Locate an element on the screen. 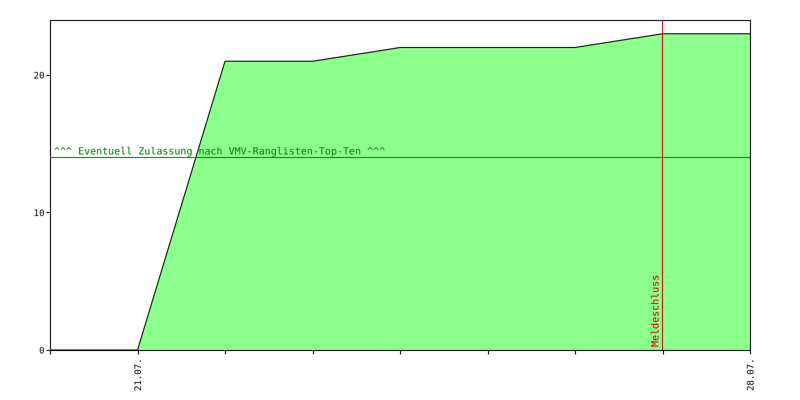 This screenshot has width=800, height=400. ref-line-label: ^^^ Eventuell Zulassung nach VMV-Ranglisten-Top-Ten ^^^ is located at coordinates (220, 152).